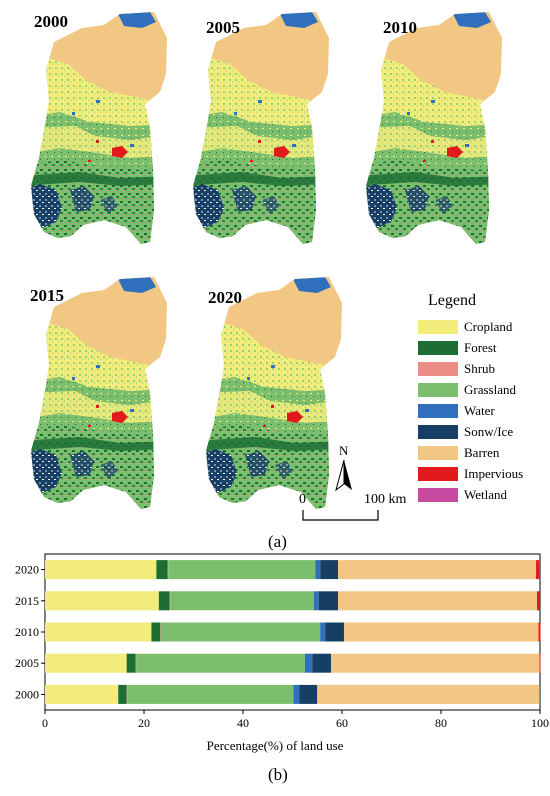  I want to click on legend-item: Grassland, so click(467, 390).